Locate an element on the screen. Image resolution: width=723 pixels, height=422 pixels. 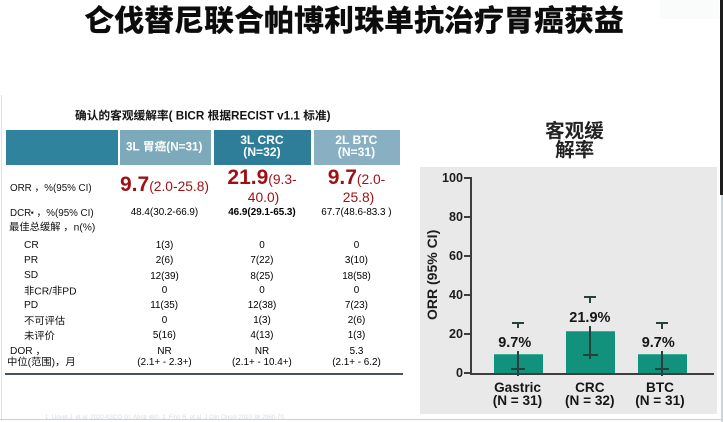
svg-text: DOR is located at coordinates (21, 351).